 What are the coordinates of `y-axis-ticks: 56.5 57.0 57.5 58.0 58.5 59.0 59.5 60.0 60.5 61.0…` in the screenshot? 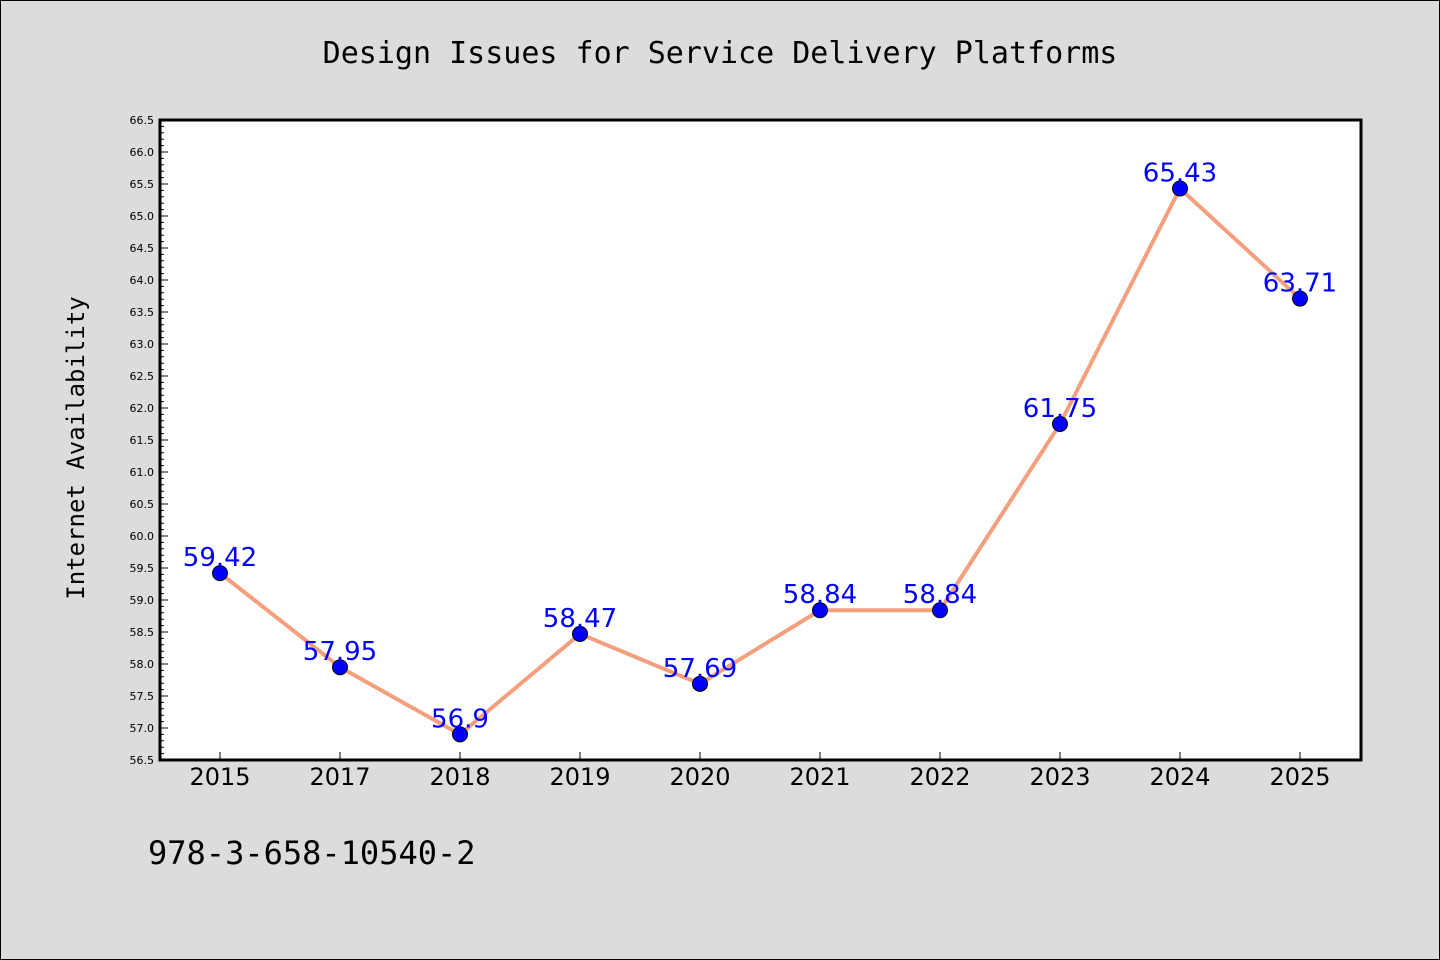 It's located at (149, 440).